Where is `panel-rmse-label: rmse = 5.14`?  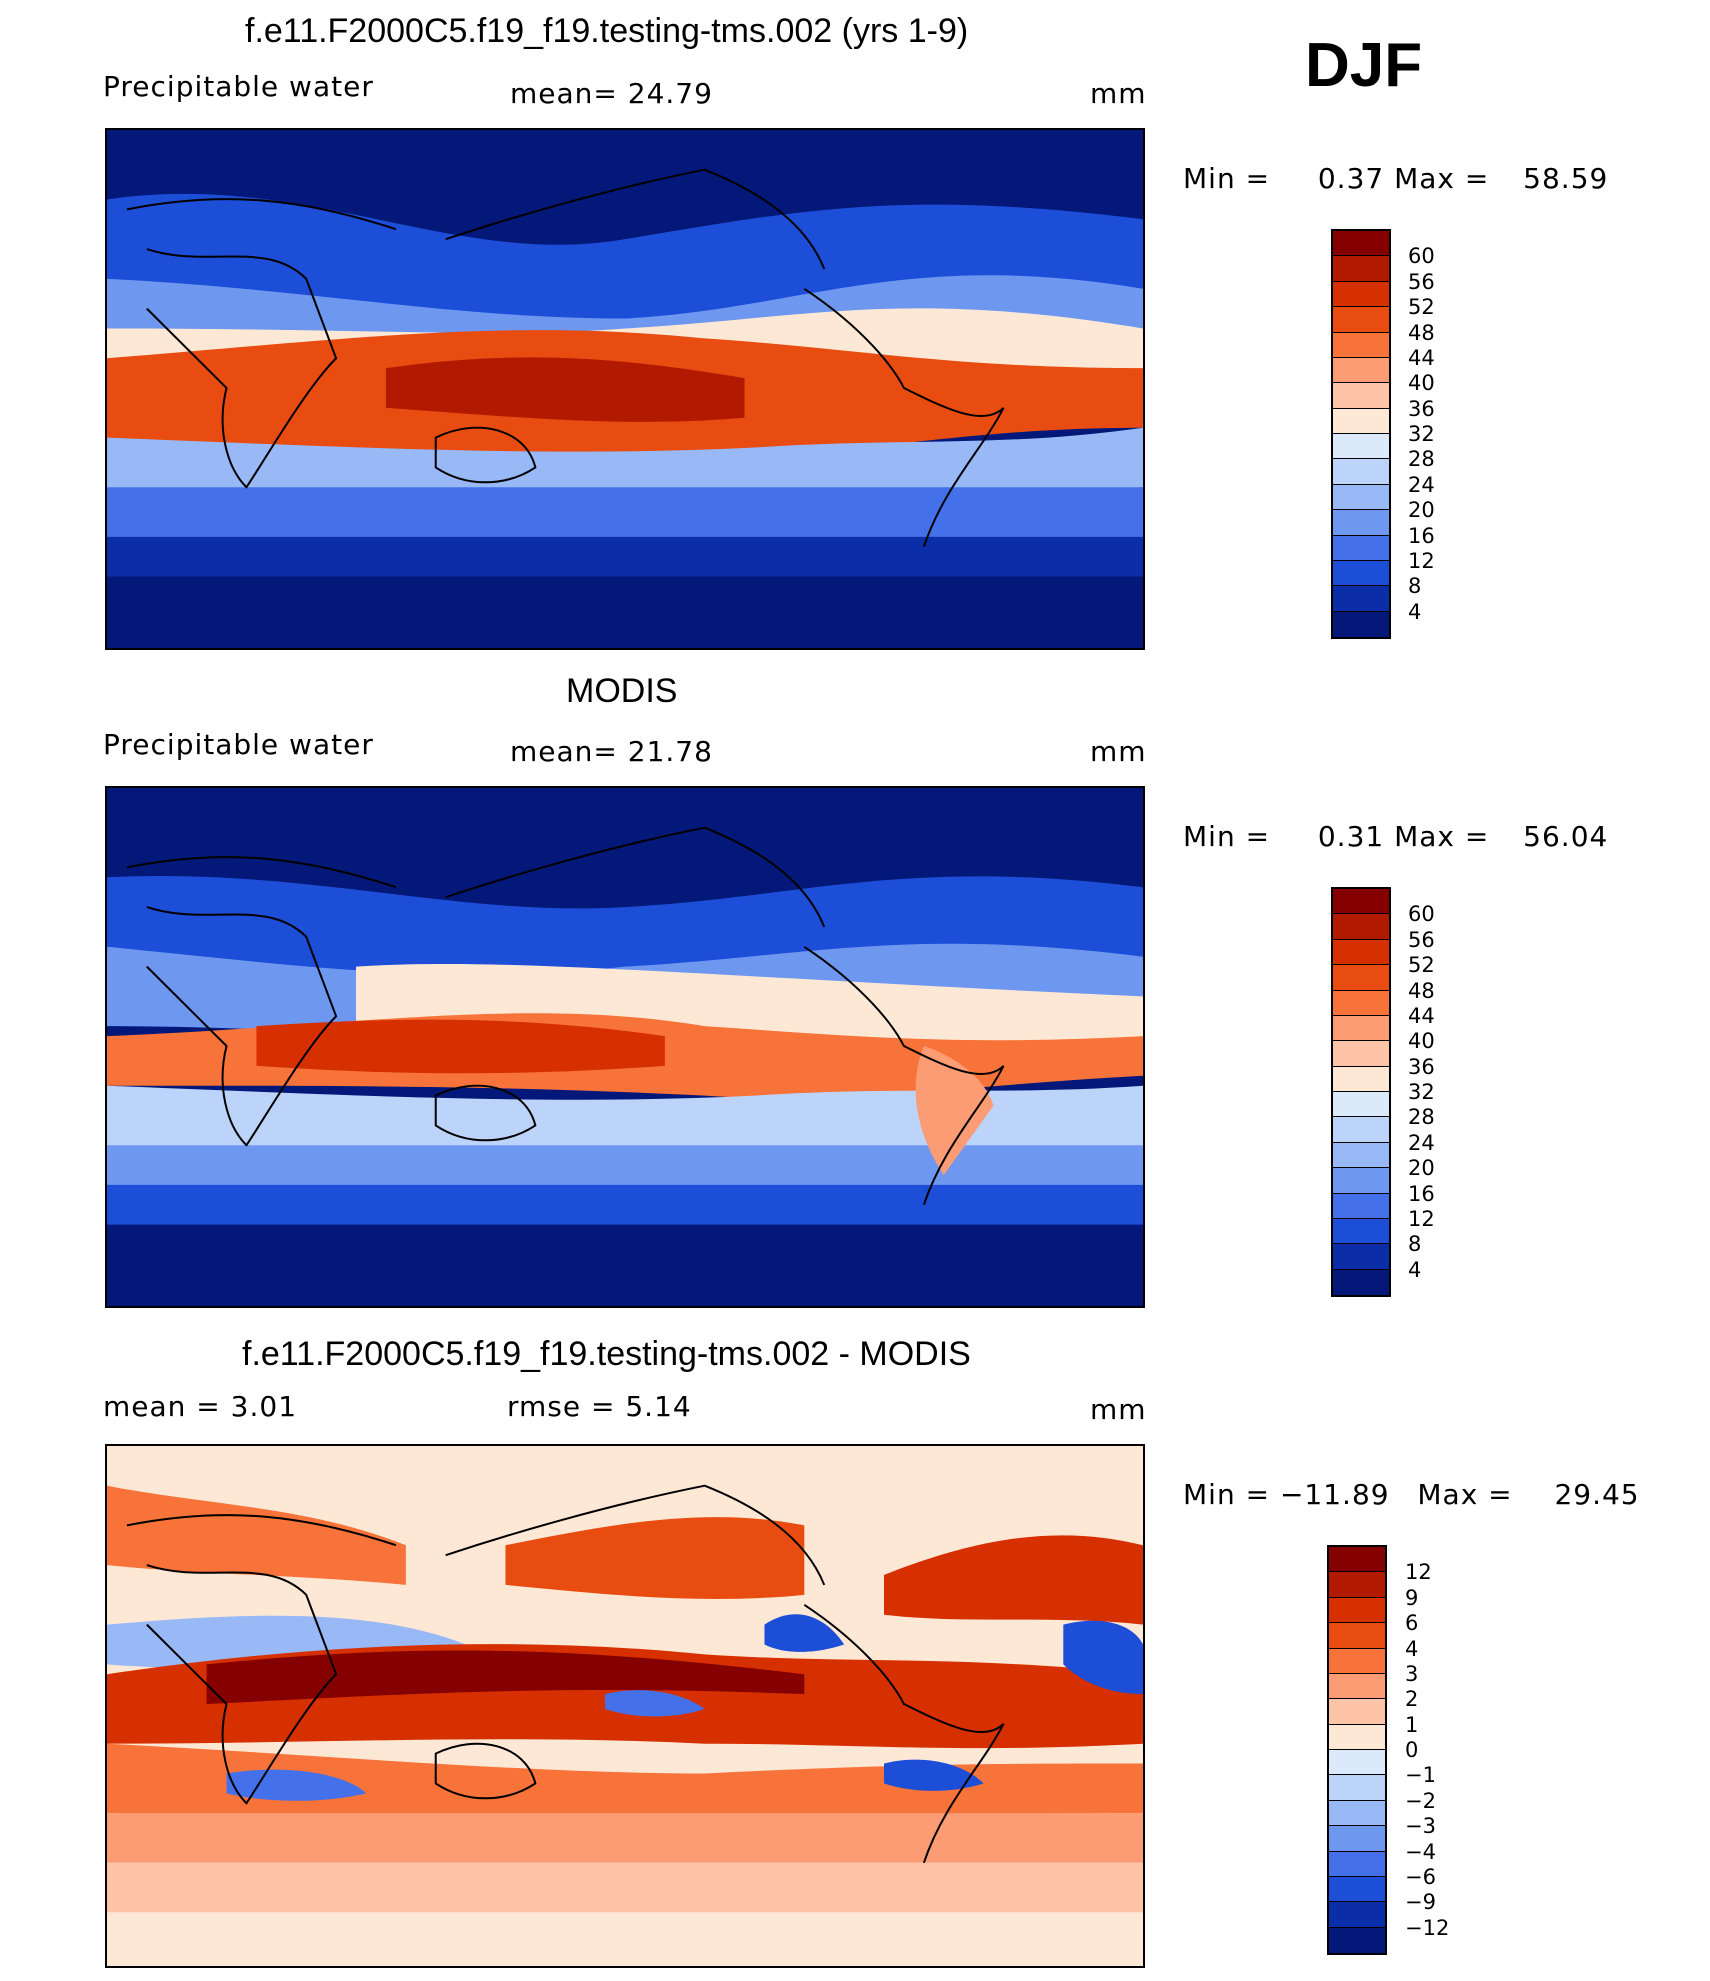 panel-rmse-label: rmse = 5.14 is located at coordinates (599, 1406).